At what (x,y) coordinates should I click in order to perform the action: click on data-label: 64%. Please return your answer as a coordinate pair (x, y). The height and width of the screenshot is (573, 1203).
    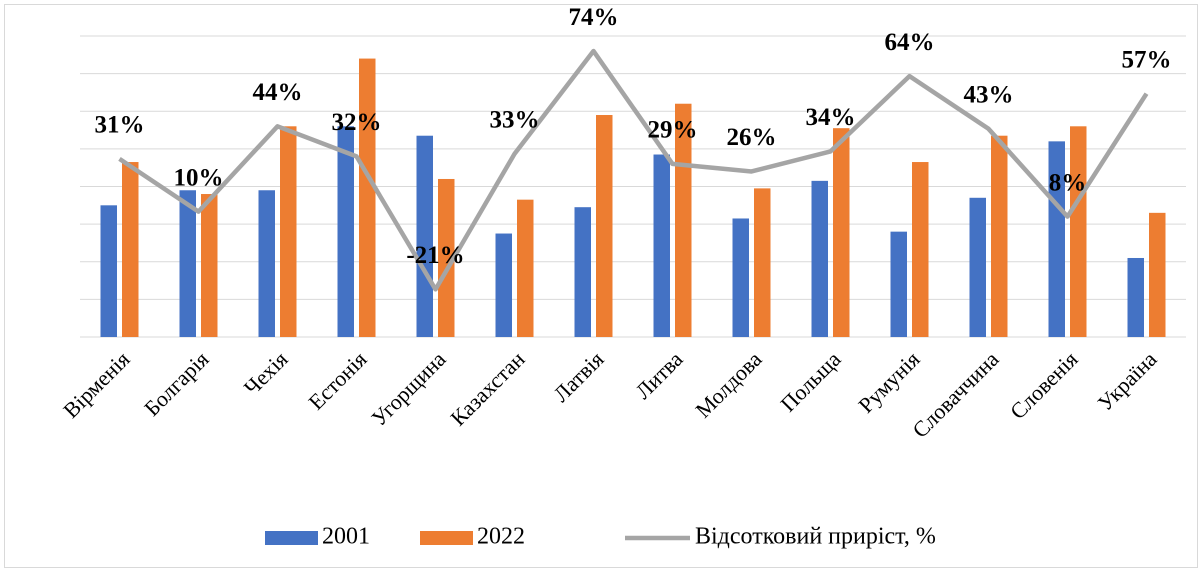
    Looking at the image, I should click on (910, 42).